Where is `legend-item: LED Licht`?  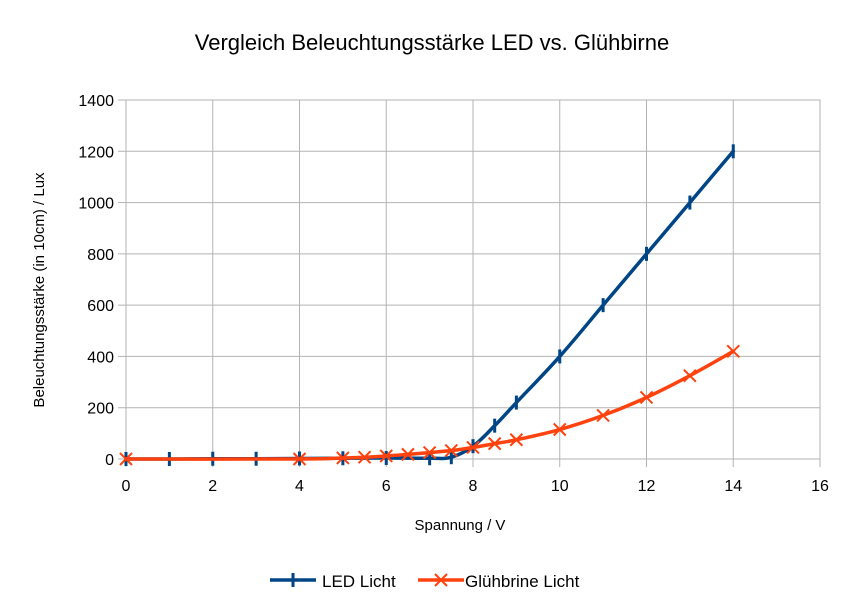
legend-item: LED Licht is located at coordinates (333, 581).